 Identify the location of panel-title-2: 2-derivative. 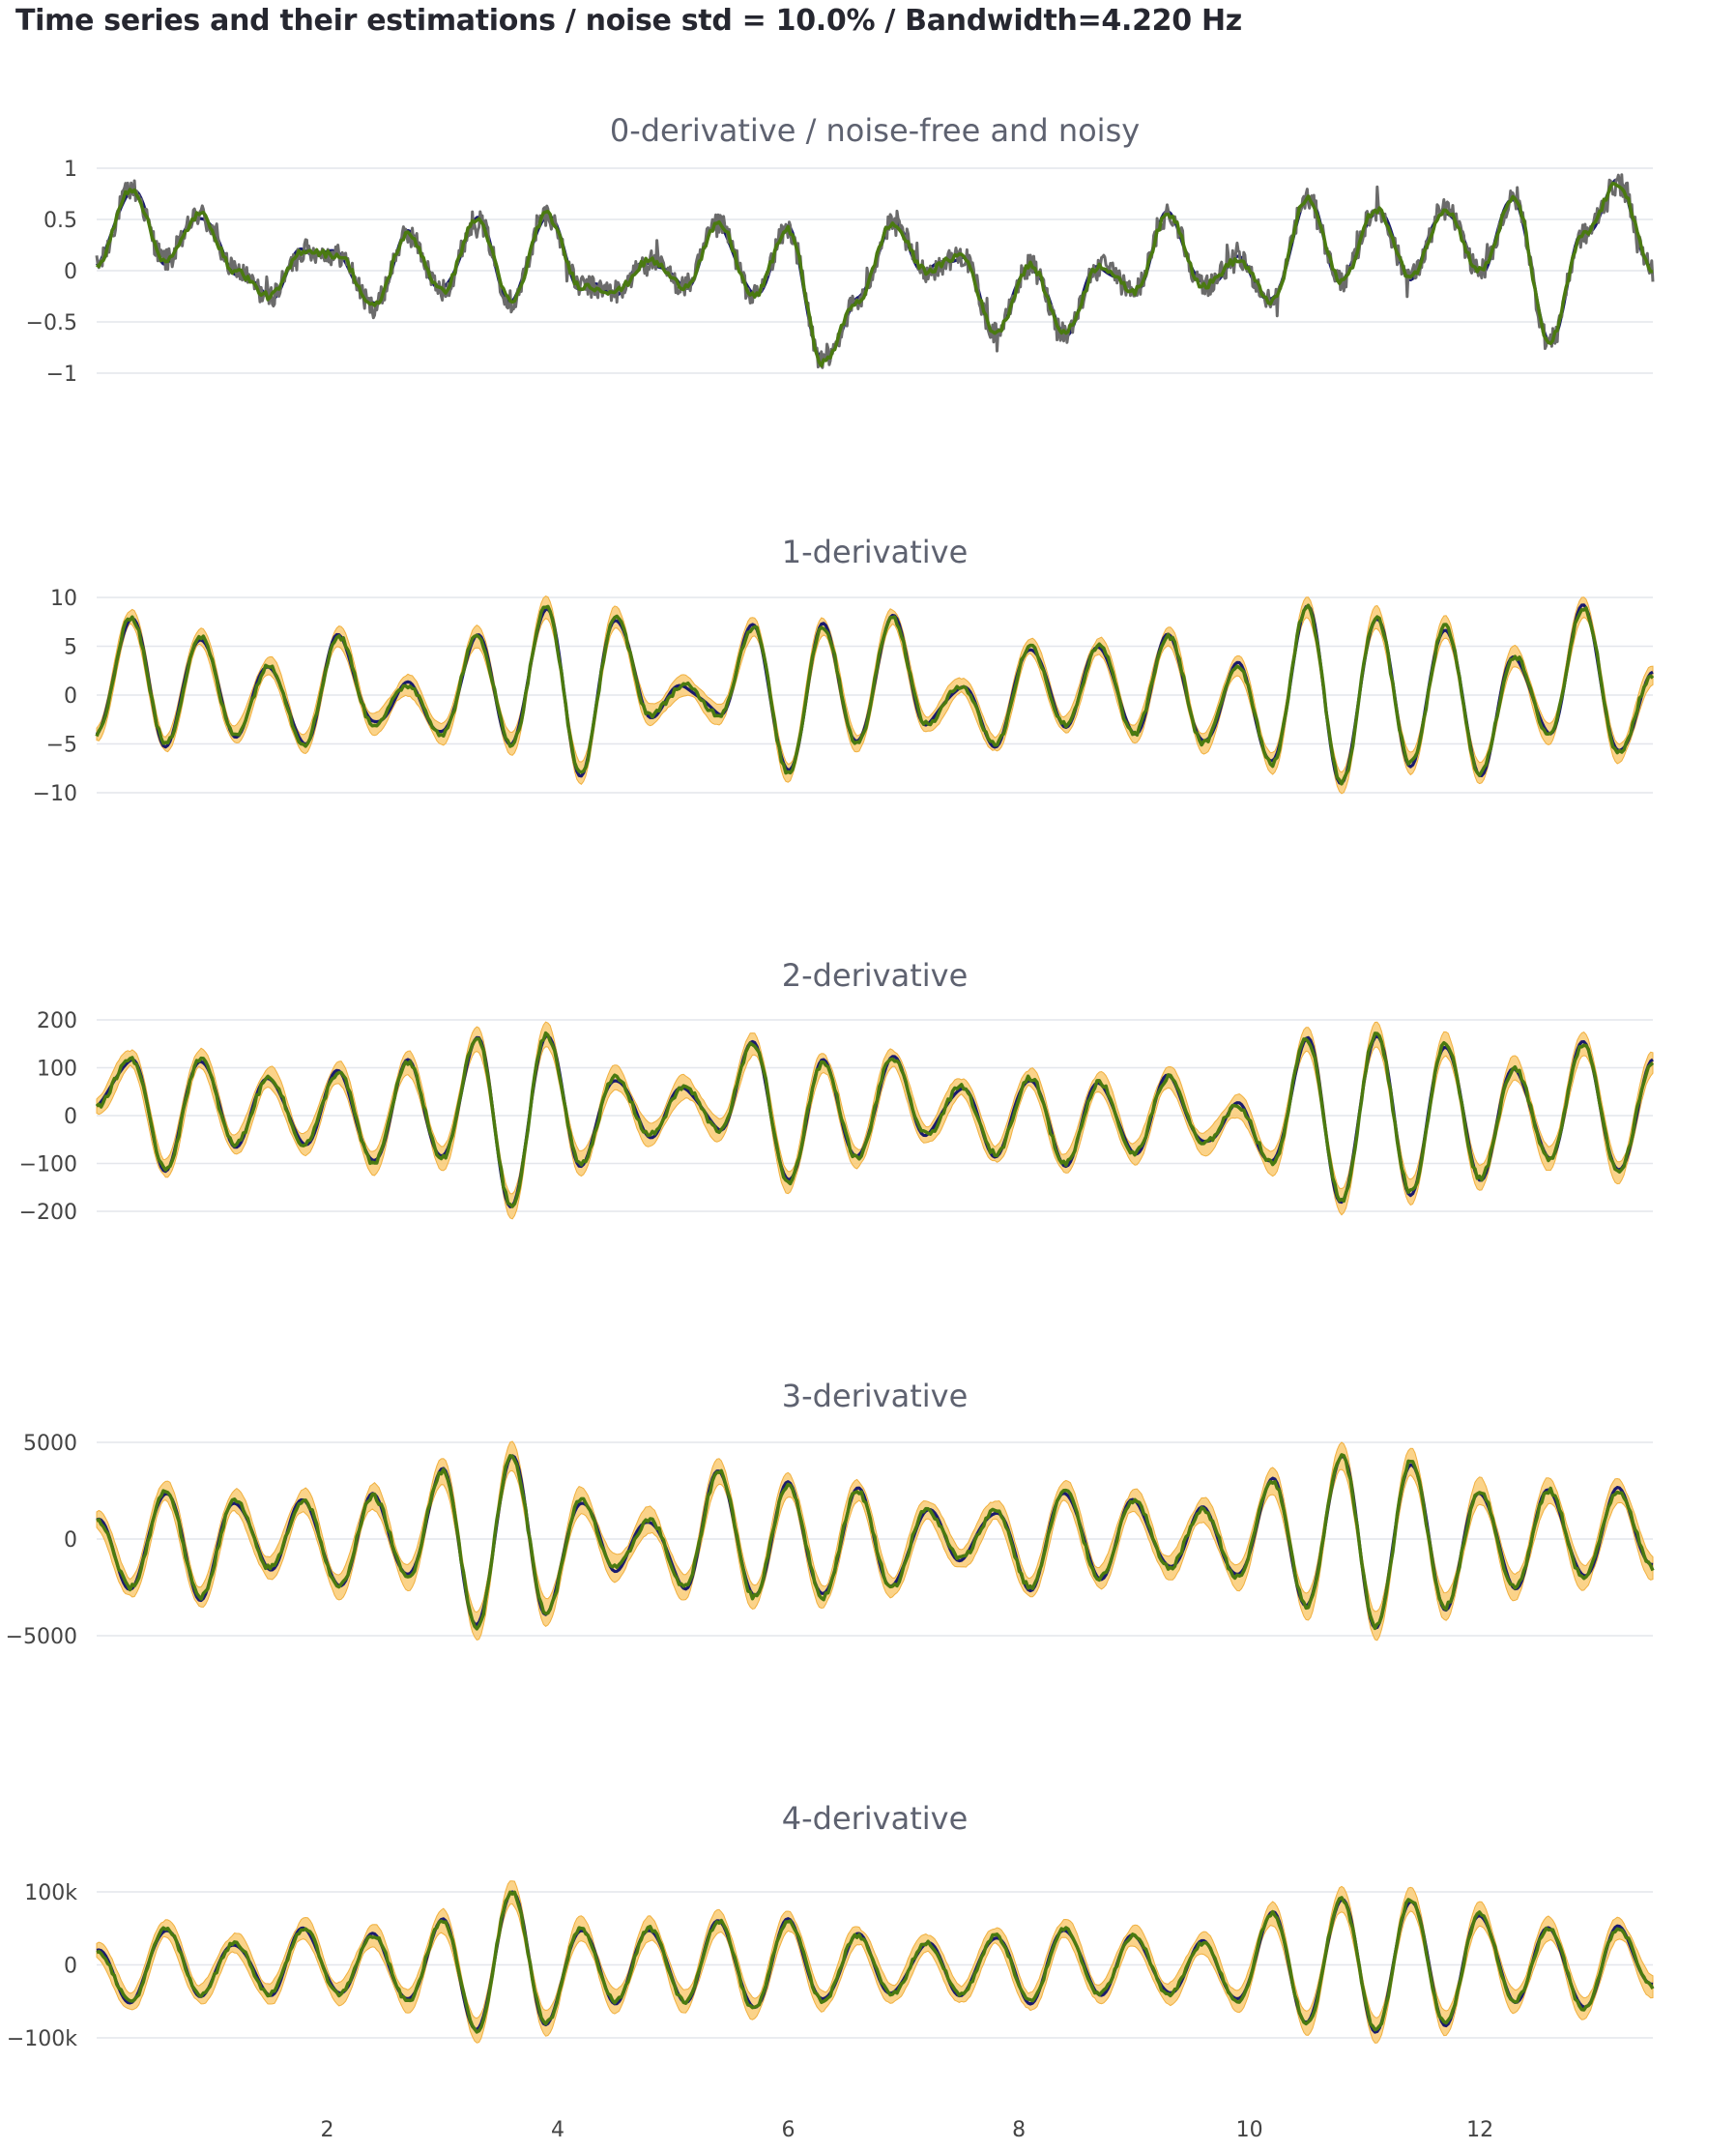
(875, 975).